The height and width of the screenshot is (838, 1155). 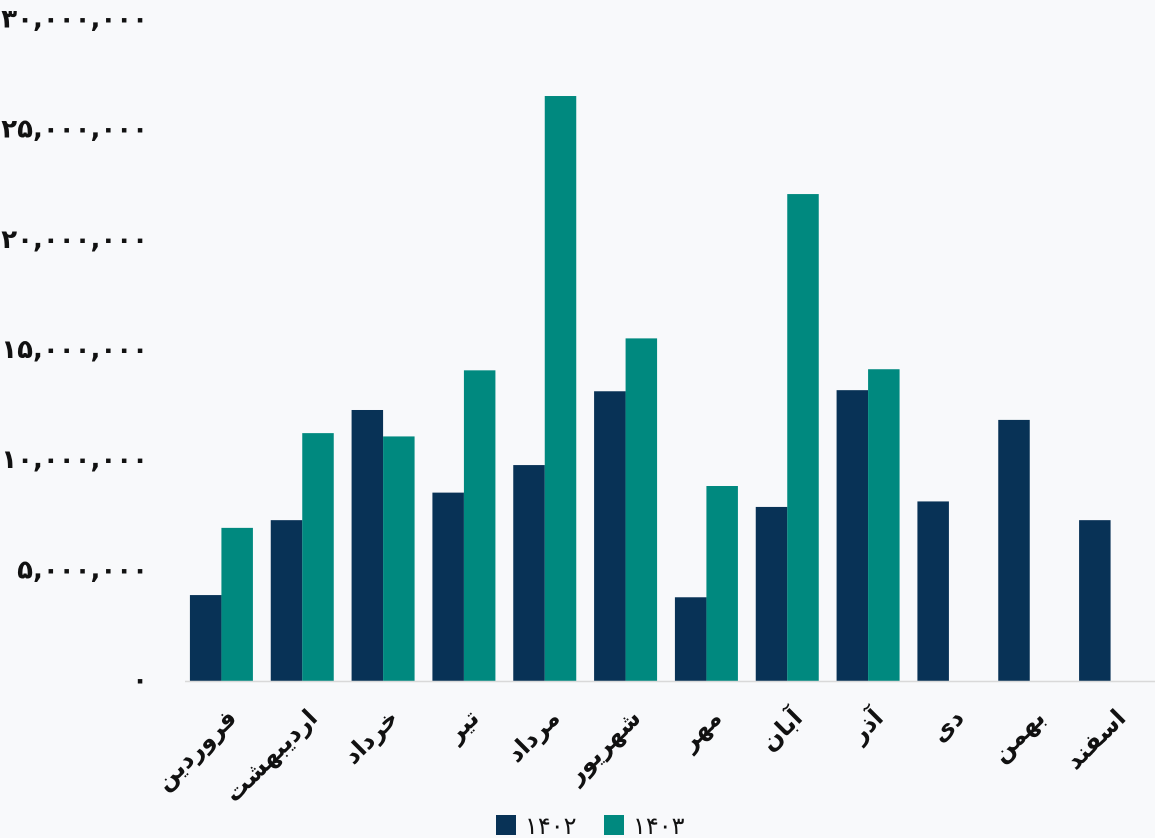 I want to click on x-tick-label: دی, so click(x=948, y=726).